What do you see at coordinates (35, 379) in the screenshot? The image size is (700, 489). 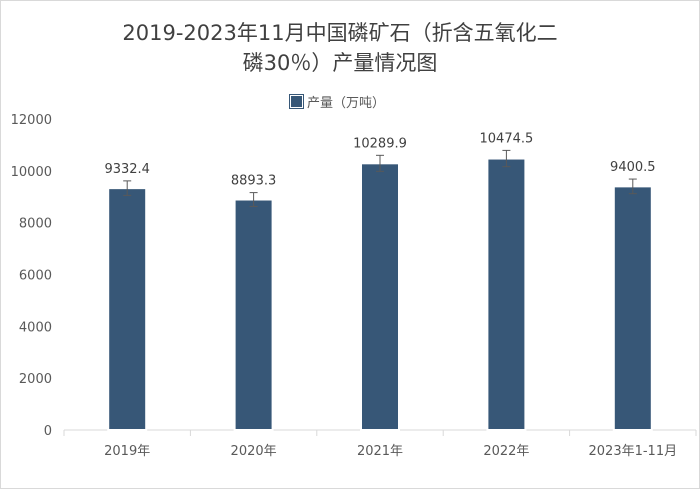 I see `y-tick-label: 2000` at bounding box center [35, 379].